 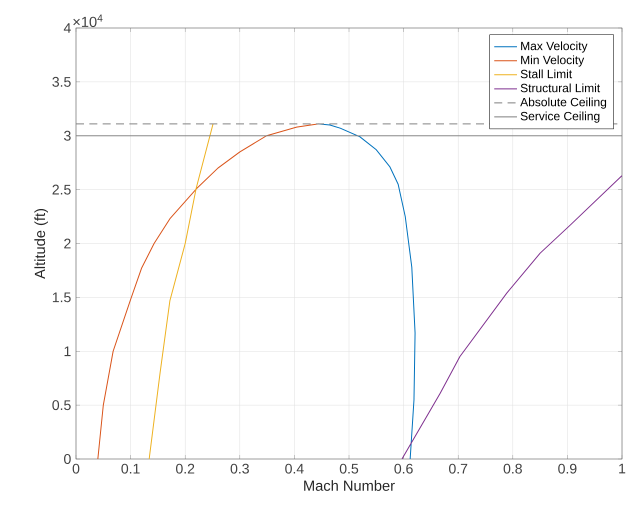 What do you see at coordinates (67, 351) in the screenshot?
I see `y-tick-label: 1` at bounding box center [67, 351].